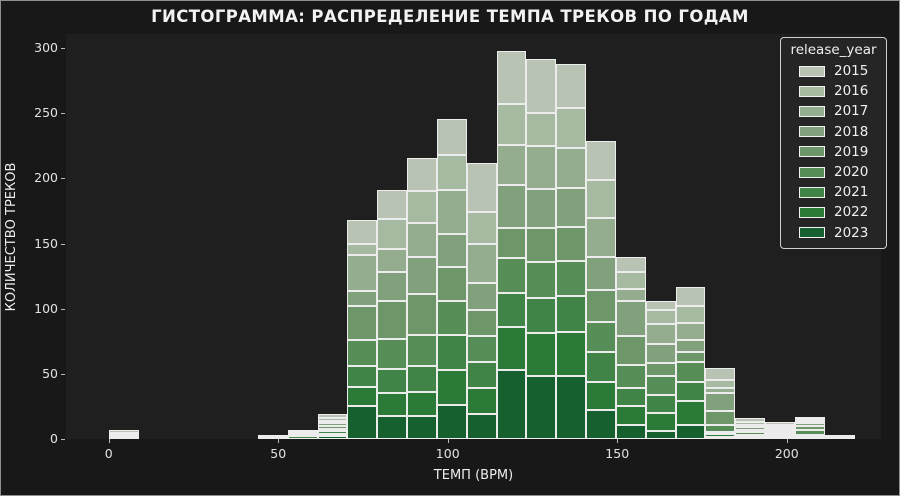  Describe the element at coordinates (839, 437) in the screenshot. I see `bar-column-bpm-211.2` at that location.